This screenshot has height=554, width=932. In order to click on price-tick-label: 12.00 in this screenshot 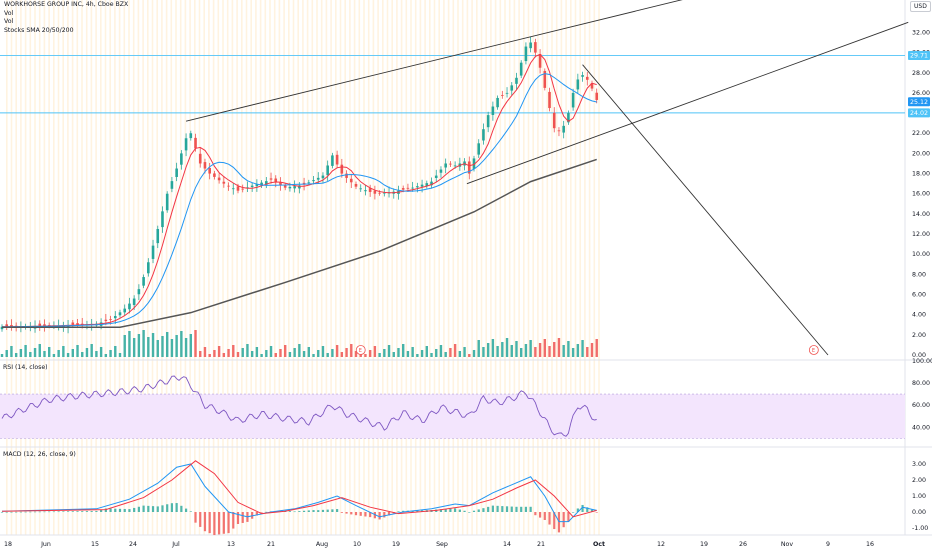, I will do `click(921, 234)`.